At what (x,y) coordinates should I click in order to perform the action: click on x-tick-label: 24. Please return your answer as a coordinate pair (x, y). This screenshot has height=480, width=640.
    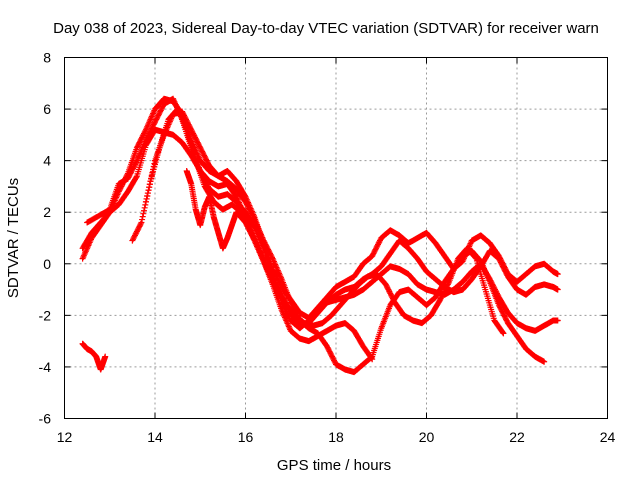
    Looking at the image, I should click on (608, 437).